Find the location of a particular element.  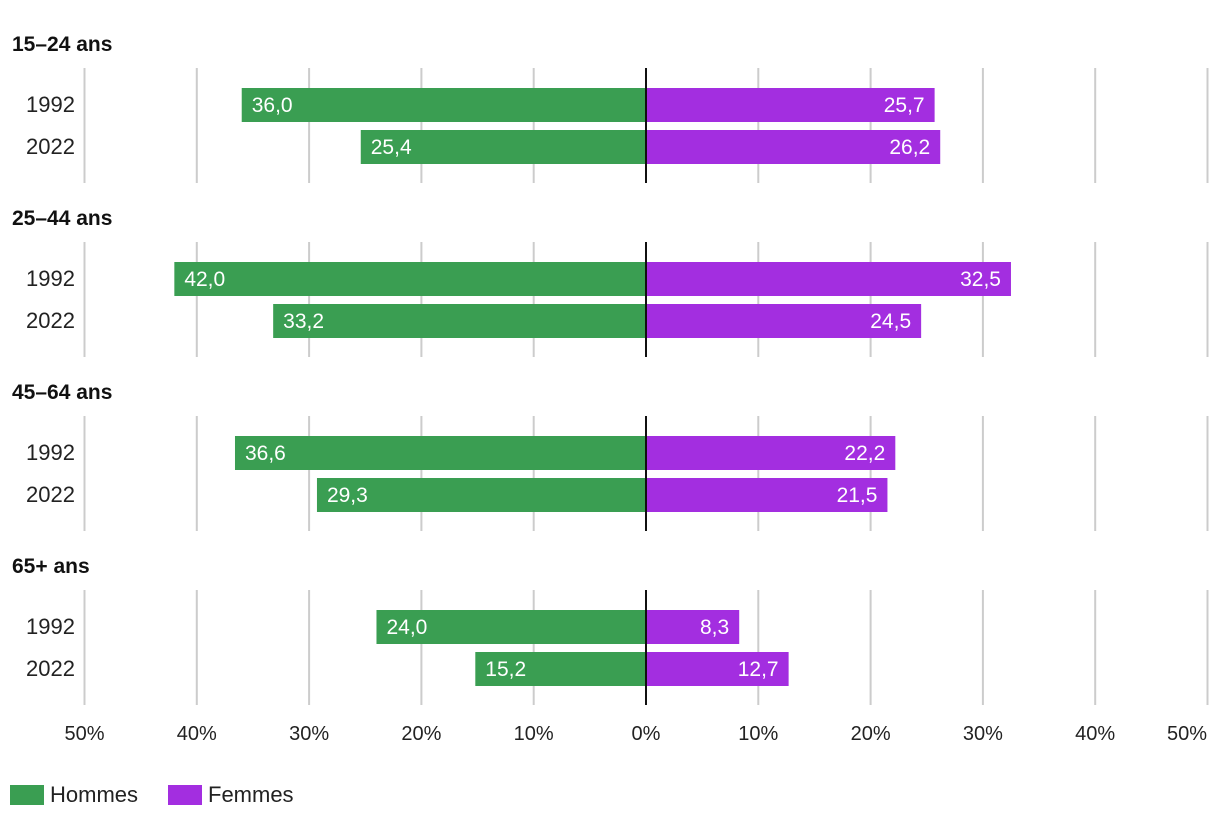

legend-label-femmes: Femmes is located at coordinates (251, 794).